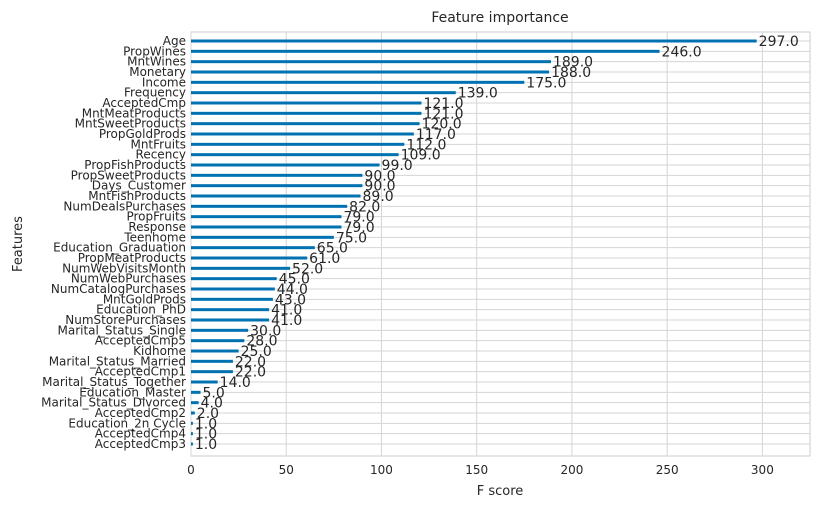 The image size is (820, 507). What do you see at coordinates (135, 165) in the screenshot?
I see `y-tick-label: PropFishProducts` at bounding box center [135, 165].